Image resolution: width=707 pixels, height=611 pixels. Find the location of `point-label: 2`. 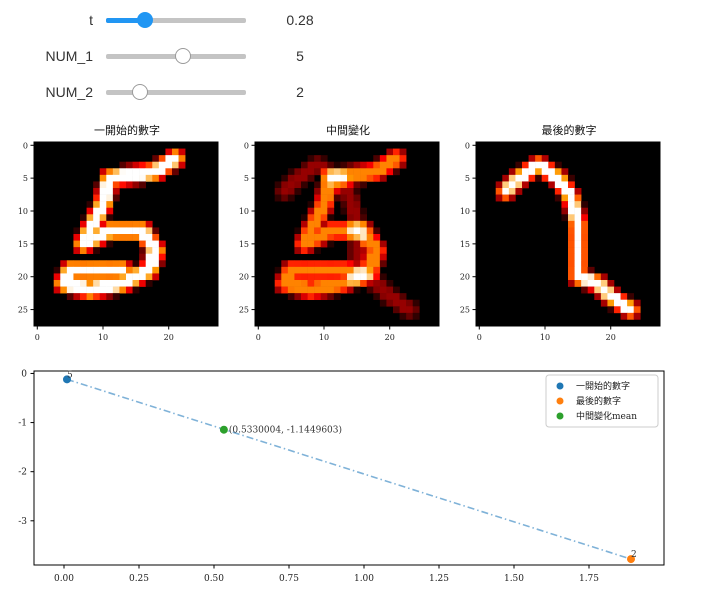

point-label: 2 is located at coordinates (634, 555).